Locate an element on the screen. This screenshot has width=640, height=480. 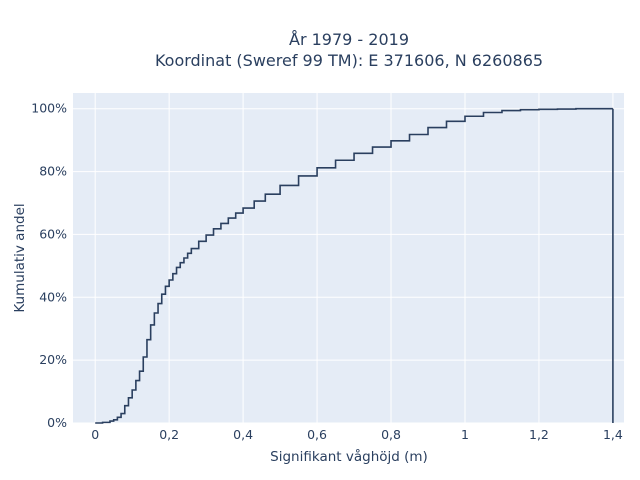
y-tick-label: 40% is located at coordinates (53, 296).